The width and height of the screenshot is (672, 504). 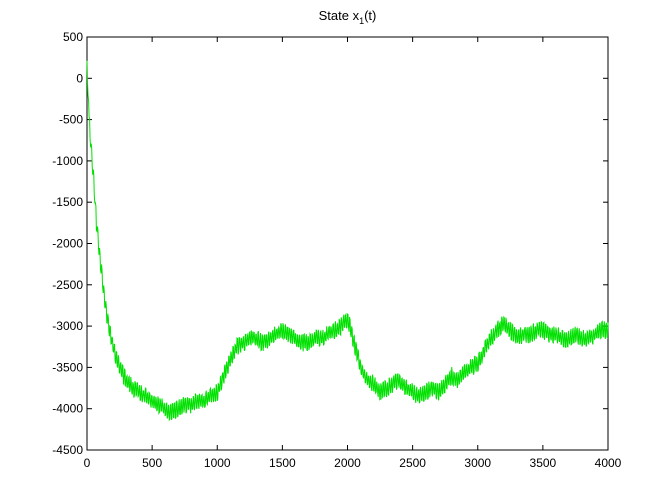 I want to click on x-tick-label: 1500, so click(x=282, y=463).